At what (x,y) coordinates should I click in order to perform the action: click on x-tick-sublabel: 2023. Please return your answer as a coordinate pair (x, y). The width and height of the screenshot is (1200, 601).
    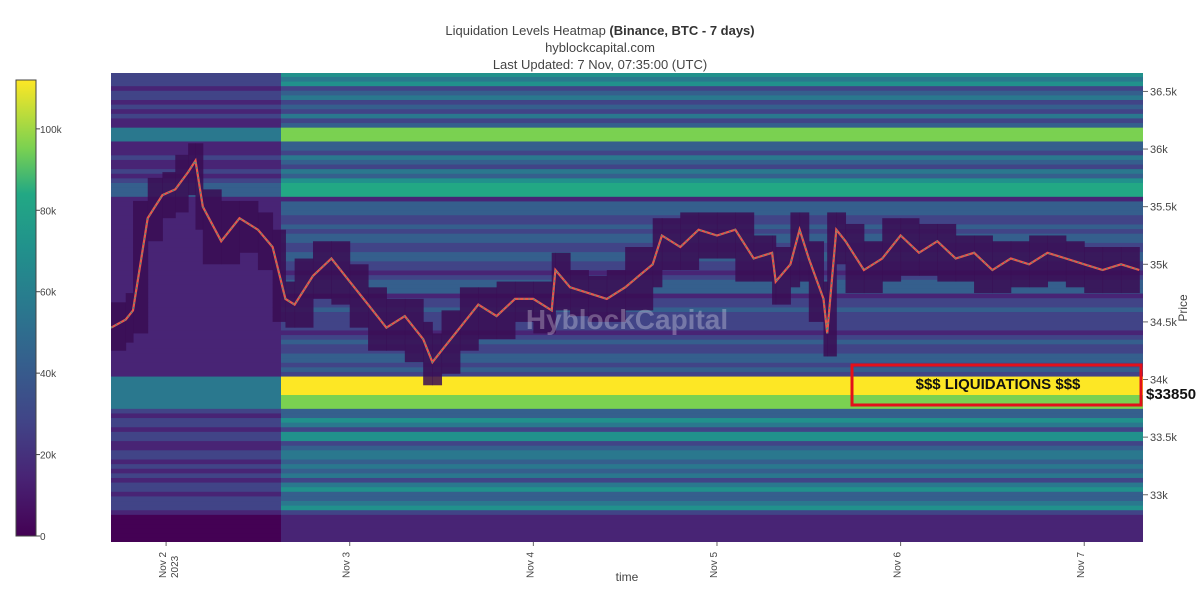
    Looking at the image, I should click on (175, 566).